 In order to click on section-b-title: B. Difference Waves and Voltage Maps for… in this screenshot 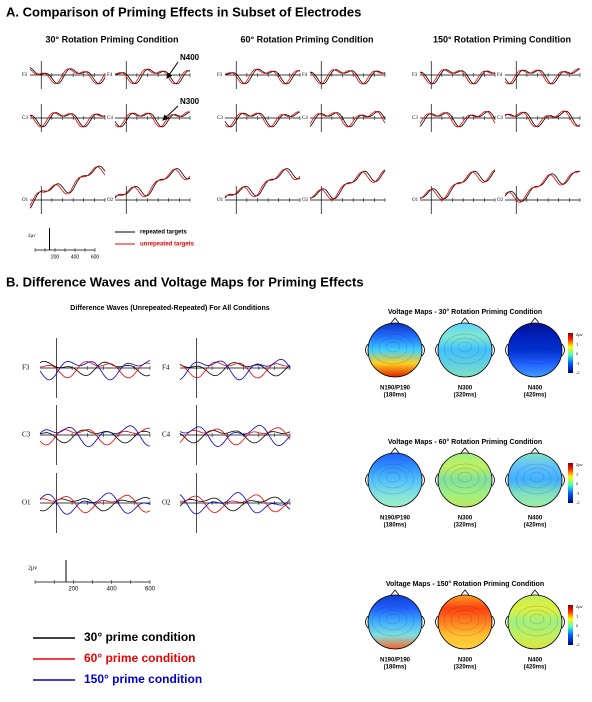, I will do `click(185, 281)`.